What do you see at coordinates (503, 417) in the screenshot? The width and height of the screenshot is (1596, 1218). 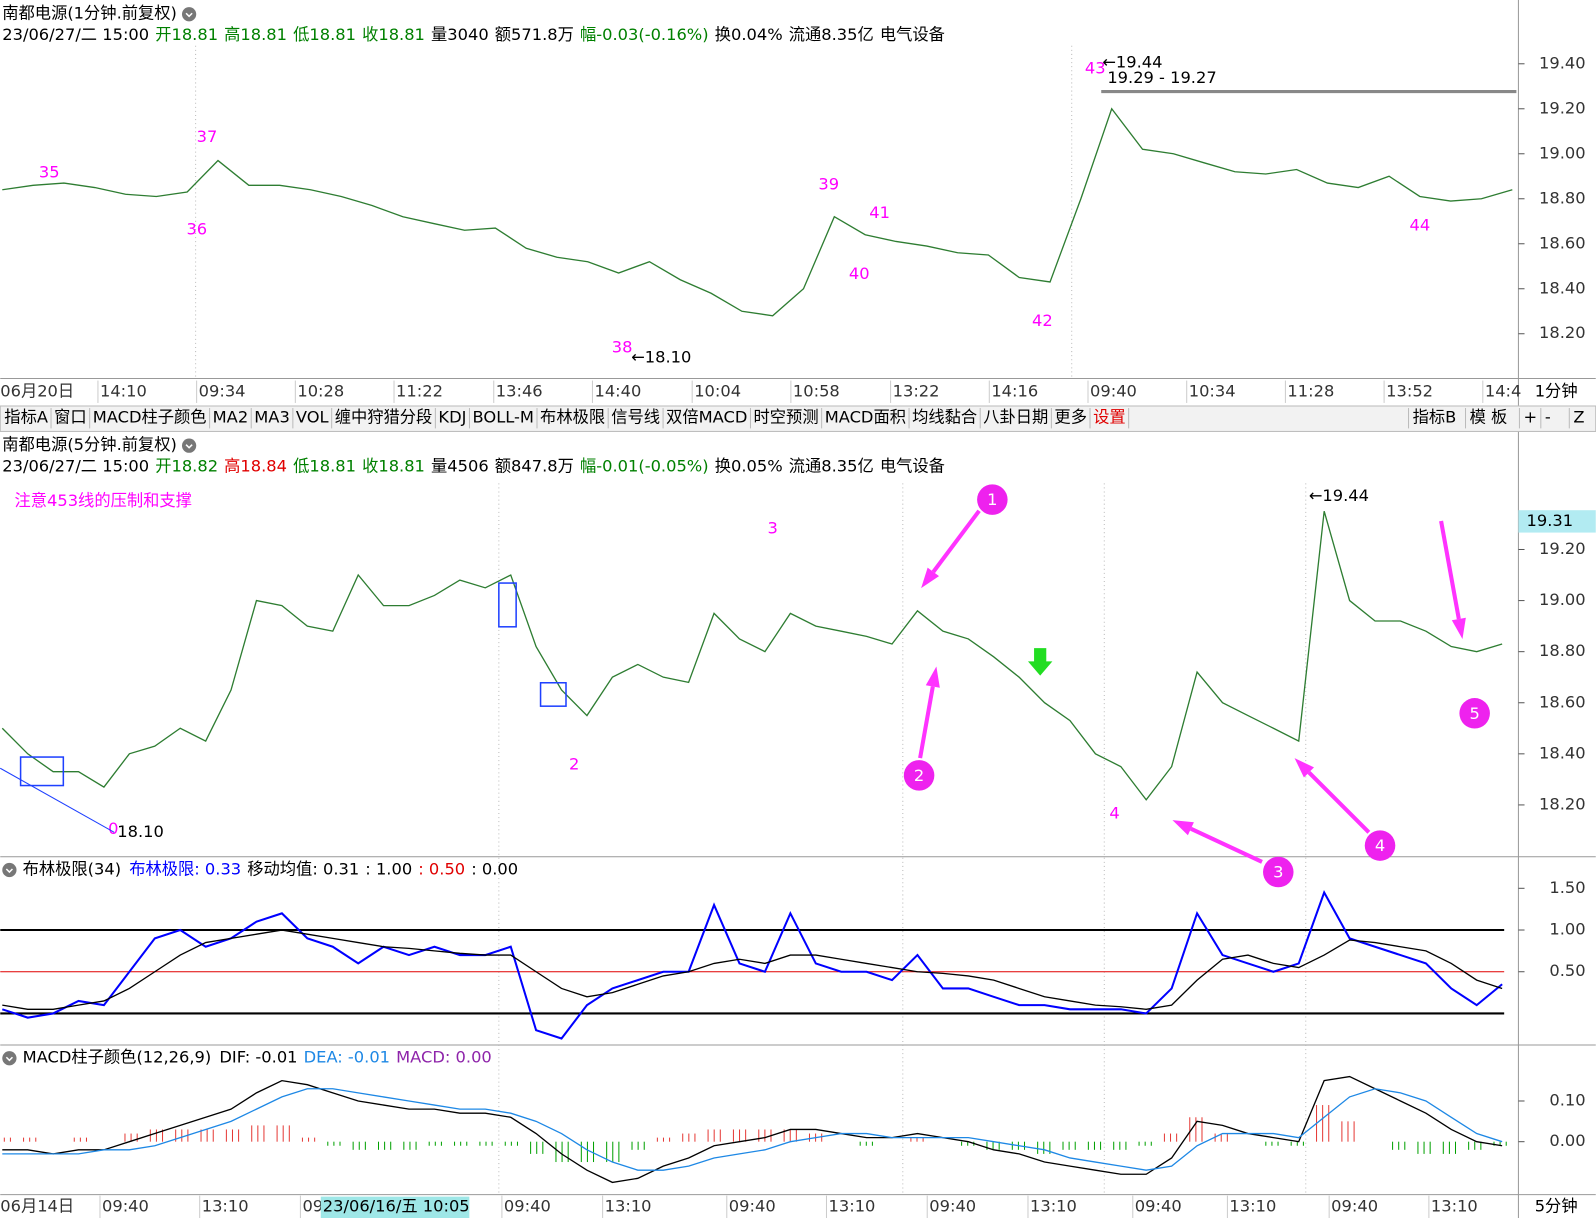 I see `toolbar-button: BOLL-M` at bounding box center [503, 417].